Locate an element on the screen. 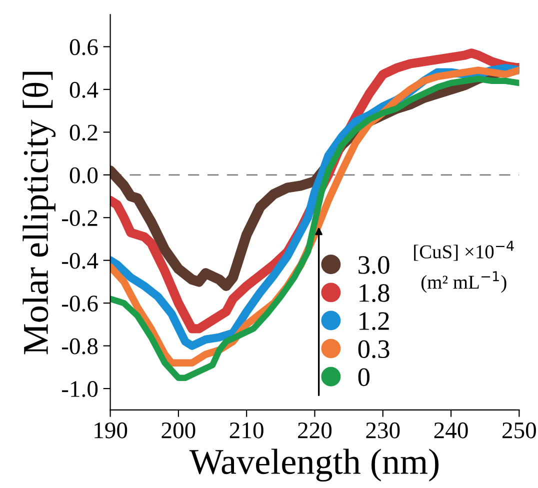 This screenshot has height=488, width=538. x-axis-title: Wavelength (nm) is located at coordinates (314, 465).